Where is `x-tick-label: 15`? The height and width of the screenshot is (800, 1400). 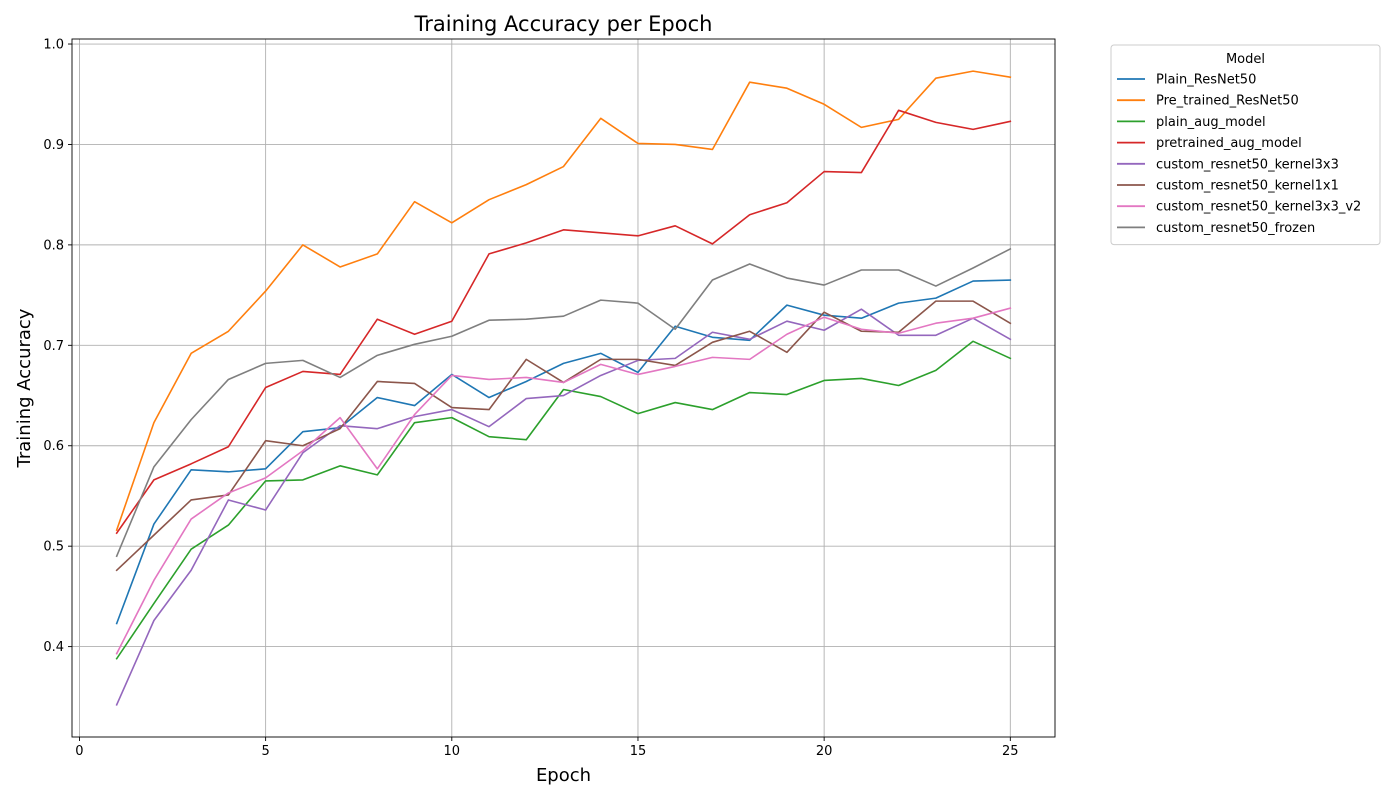 x-tick-label: 15 is located at coordinates (638, 751).